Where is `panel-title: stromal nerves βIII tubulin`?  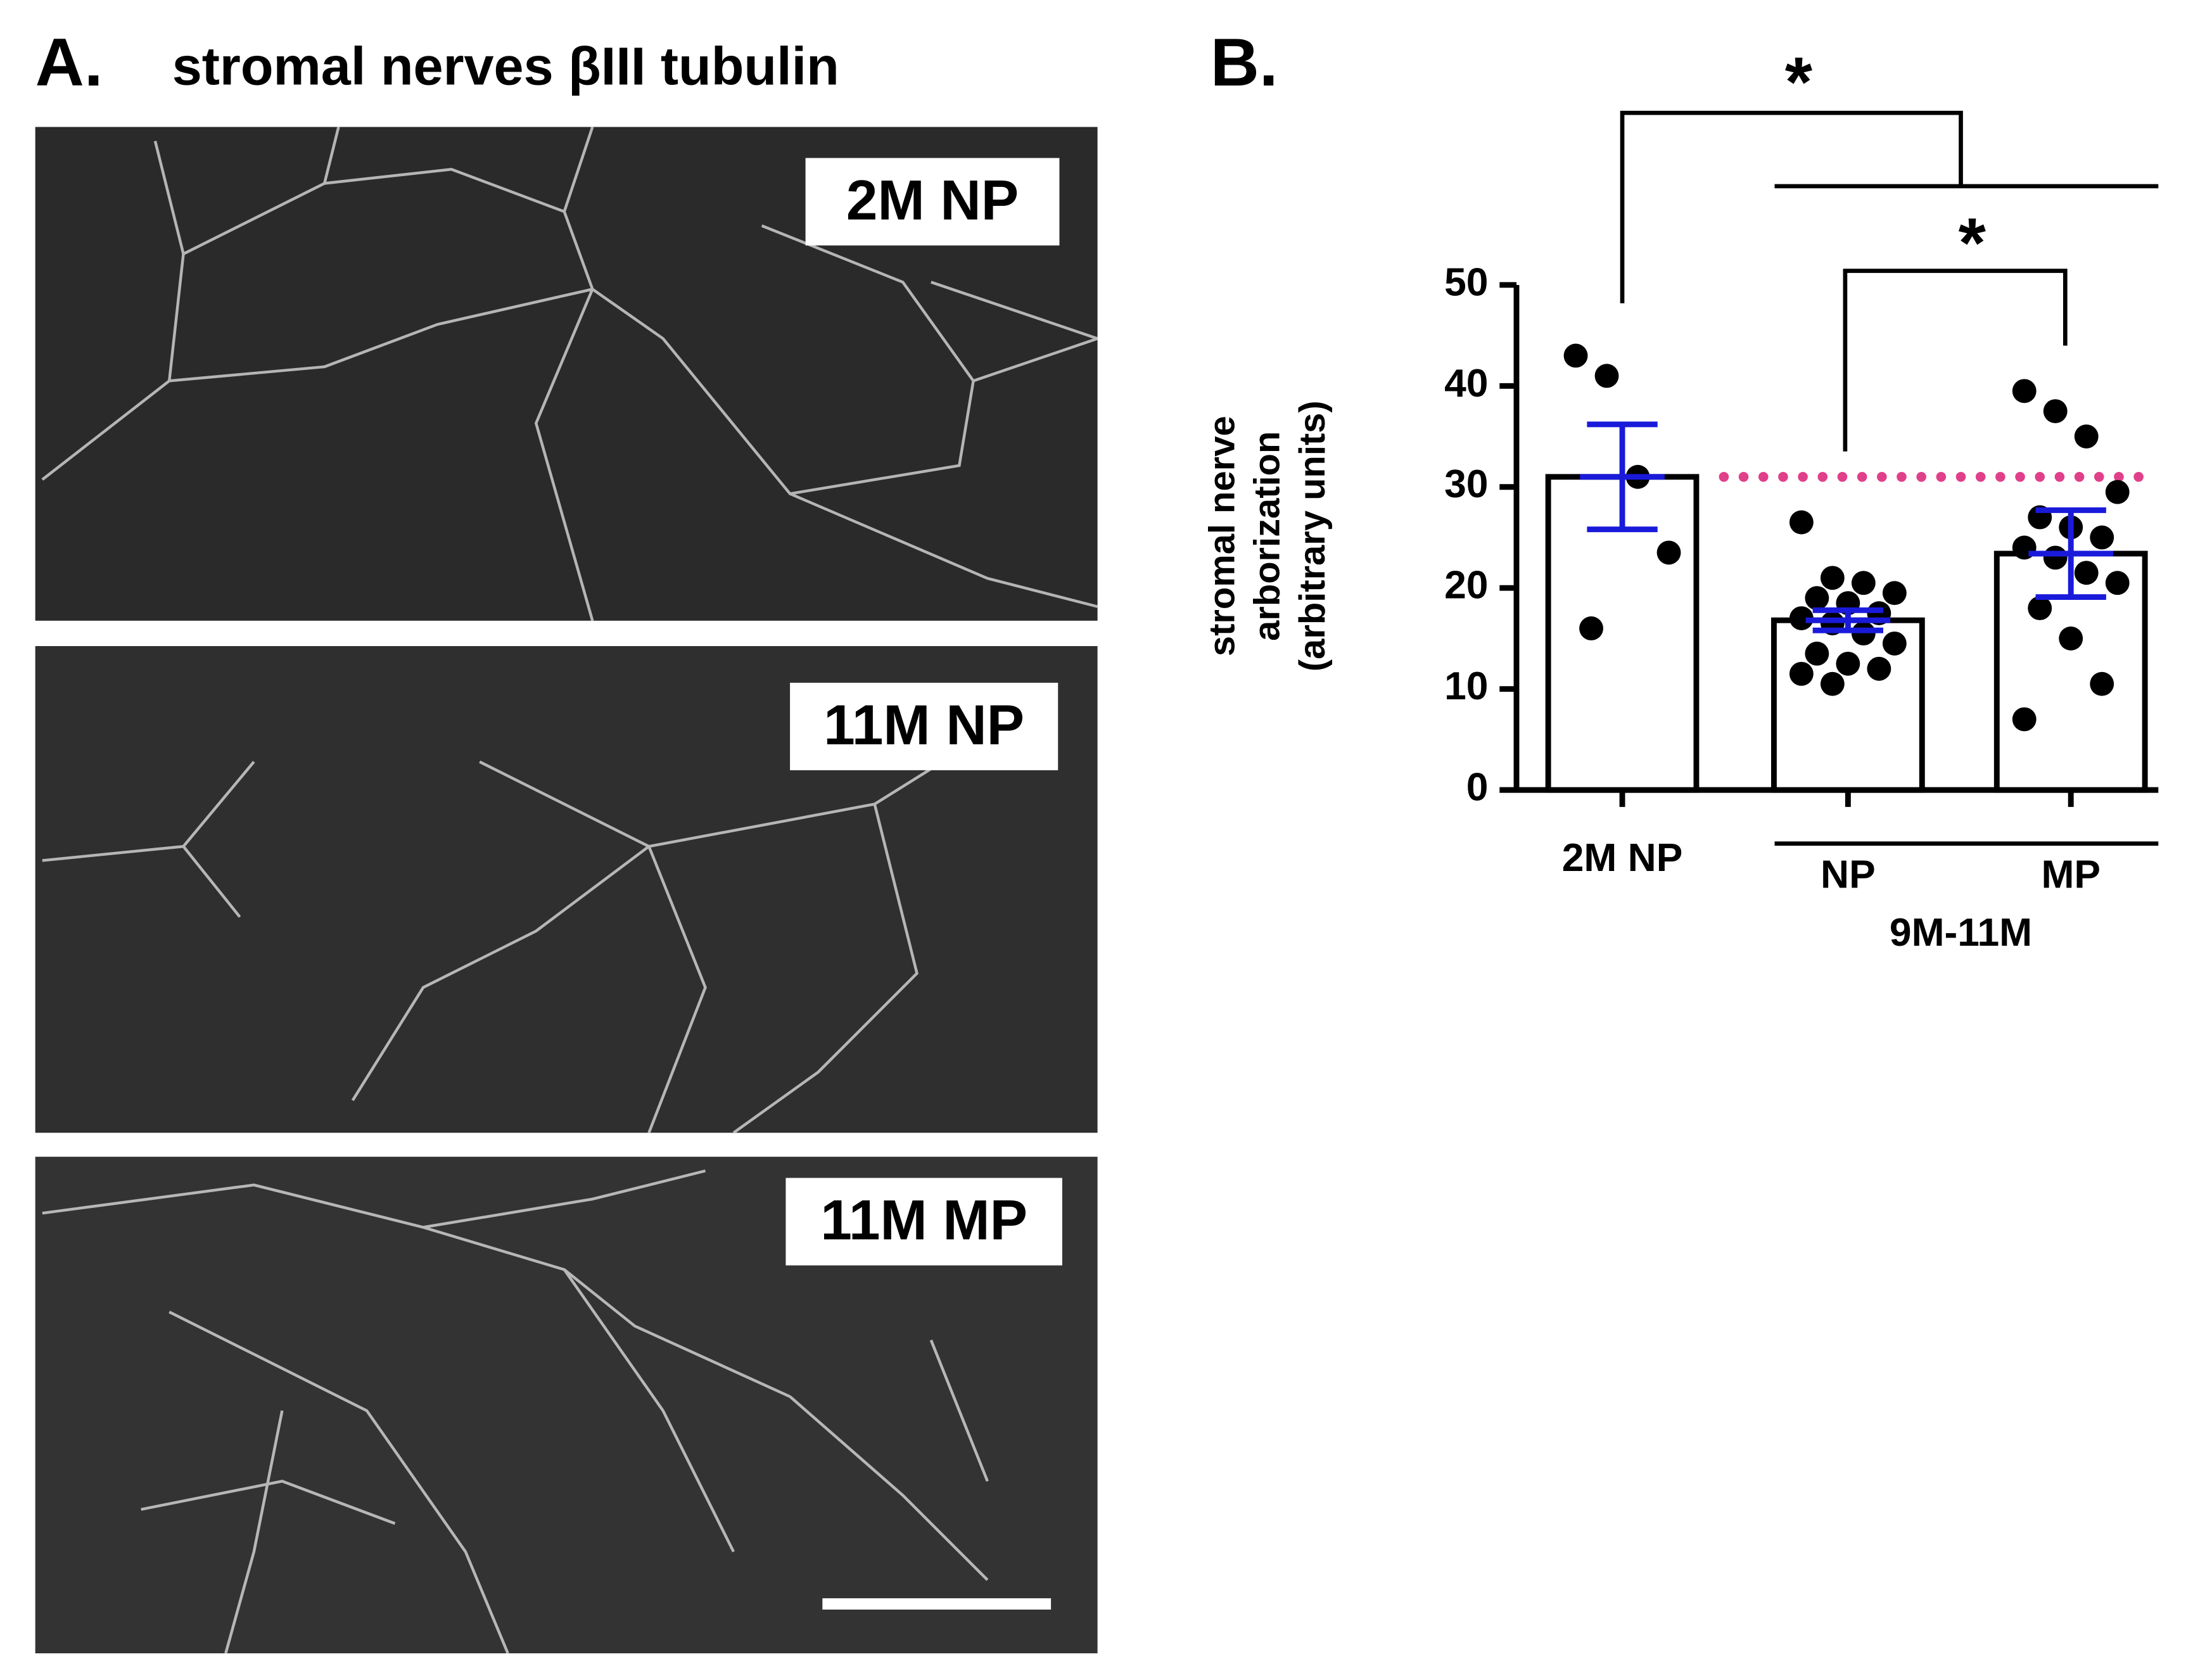
panel-title: stromal nerves βIII tubulin is located at coordinates (505, 66).